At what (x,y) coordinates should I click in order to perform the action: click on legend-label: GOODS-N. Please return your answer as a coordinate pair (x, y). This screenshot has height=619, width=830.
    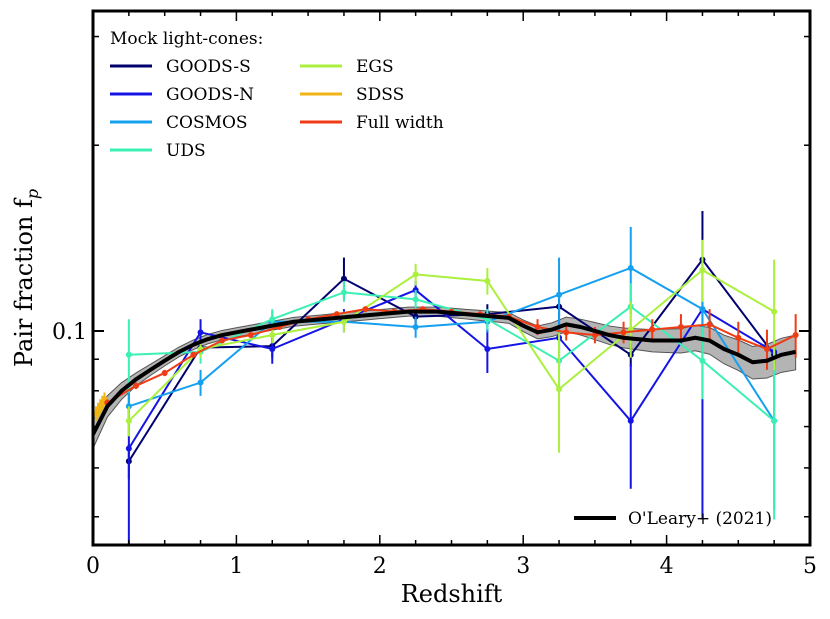
    Looking at the image, I should click on (210, 95).